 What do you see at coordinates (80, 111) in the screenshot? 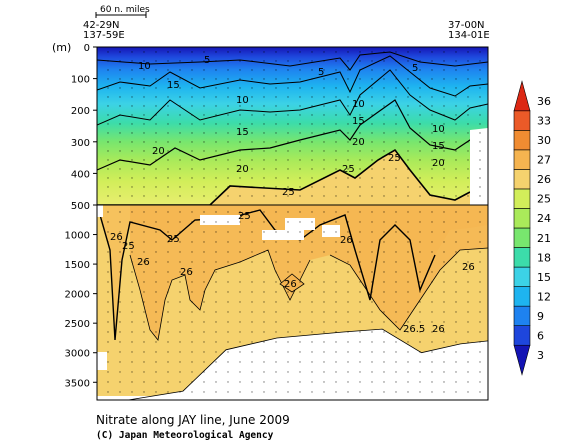
I see `y-tick-label: 200` at bounding box center [80, 111].